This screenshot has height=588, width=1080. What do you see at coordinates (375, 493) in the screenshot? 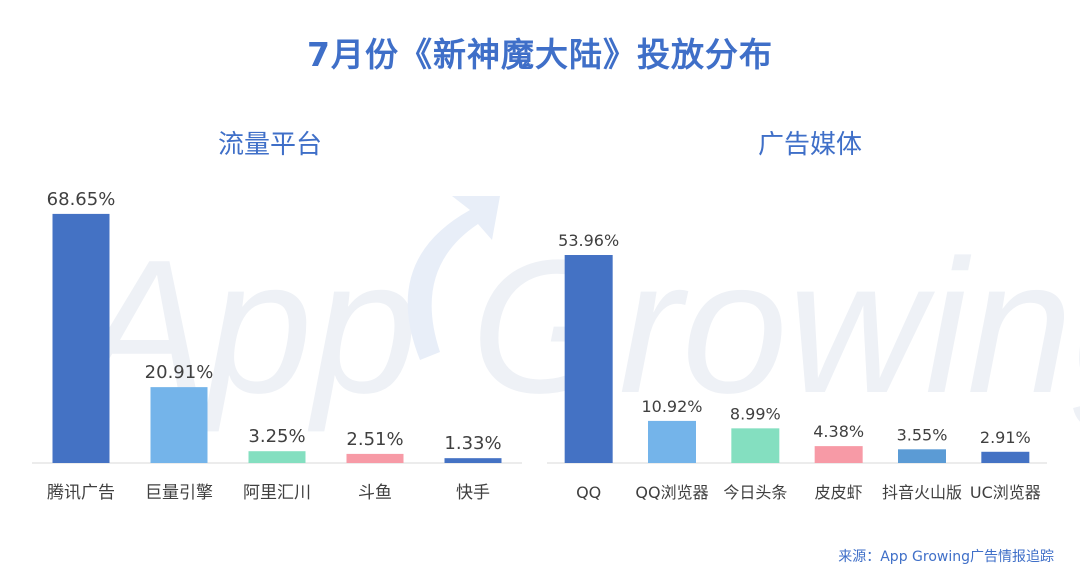
I see `category-label: 斗鱼` at bounding box center [375, 493].